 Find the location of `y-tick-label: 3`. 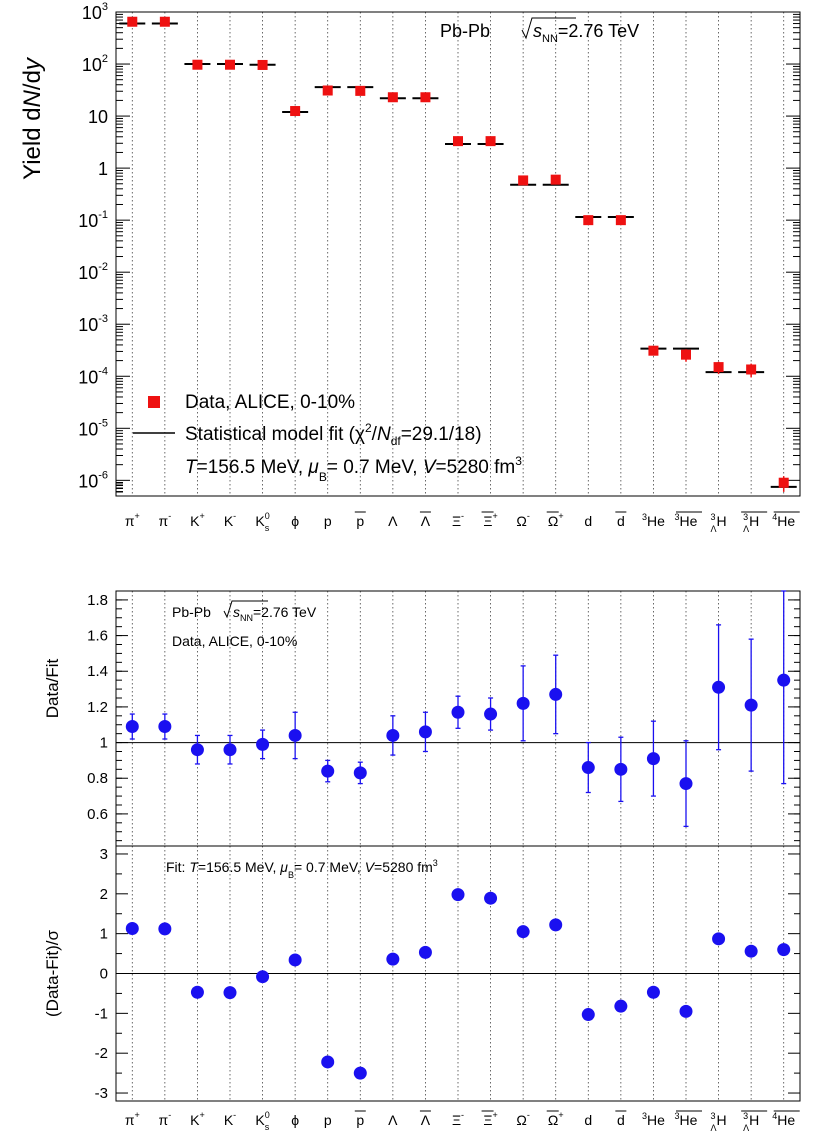

y-tick-label: 3 is located at coordinates (104, 854).